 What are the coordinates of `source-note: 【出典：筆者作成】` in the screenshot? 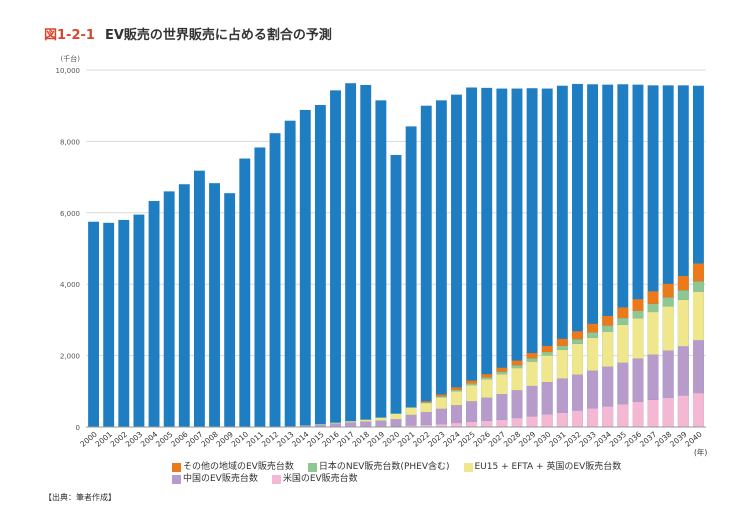 It's located at (80, 497).